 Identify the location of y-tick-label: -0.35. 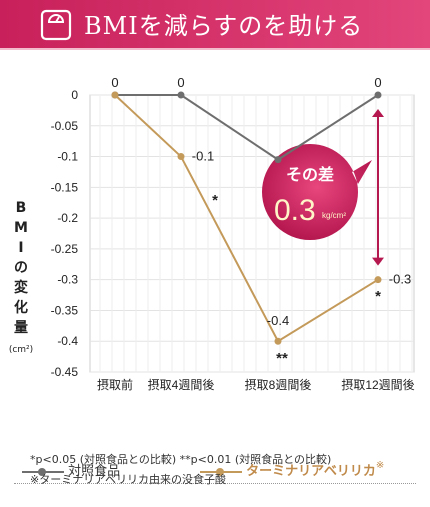
(65, 310).